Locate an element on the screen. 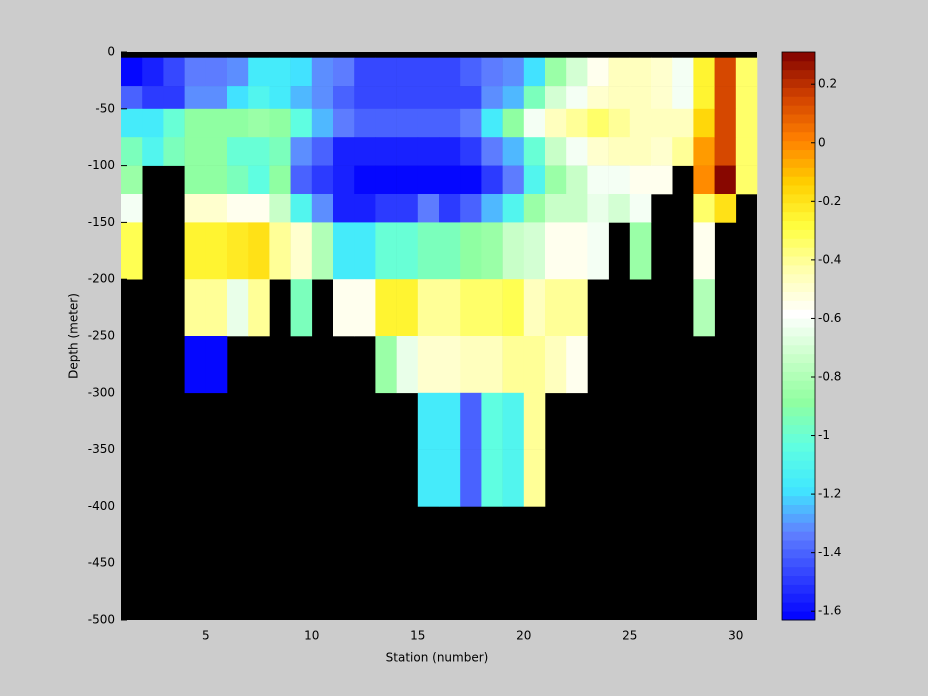 The image size is (928, 696). x-tick-label: 5 is located at coordinates (206, 636).